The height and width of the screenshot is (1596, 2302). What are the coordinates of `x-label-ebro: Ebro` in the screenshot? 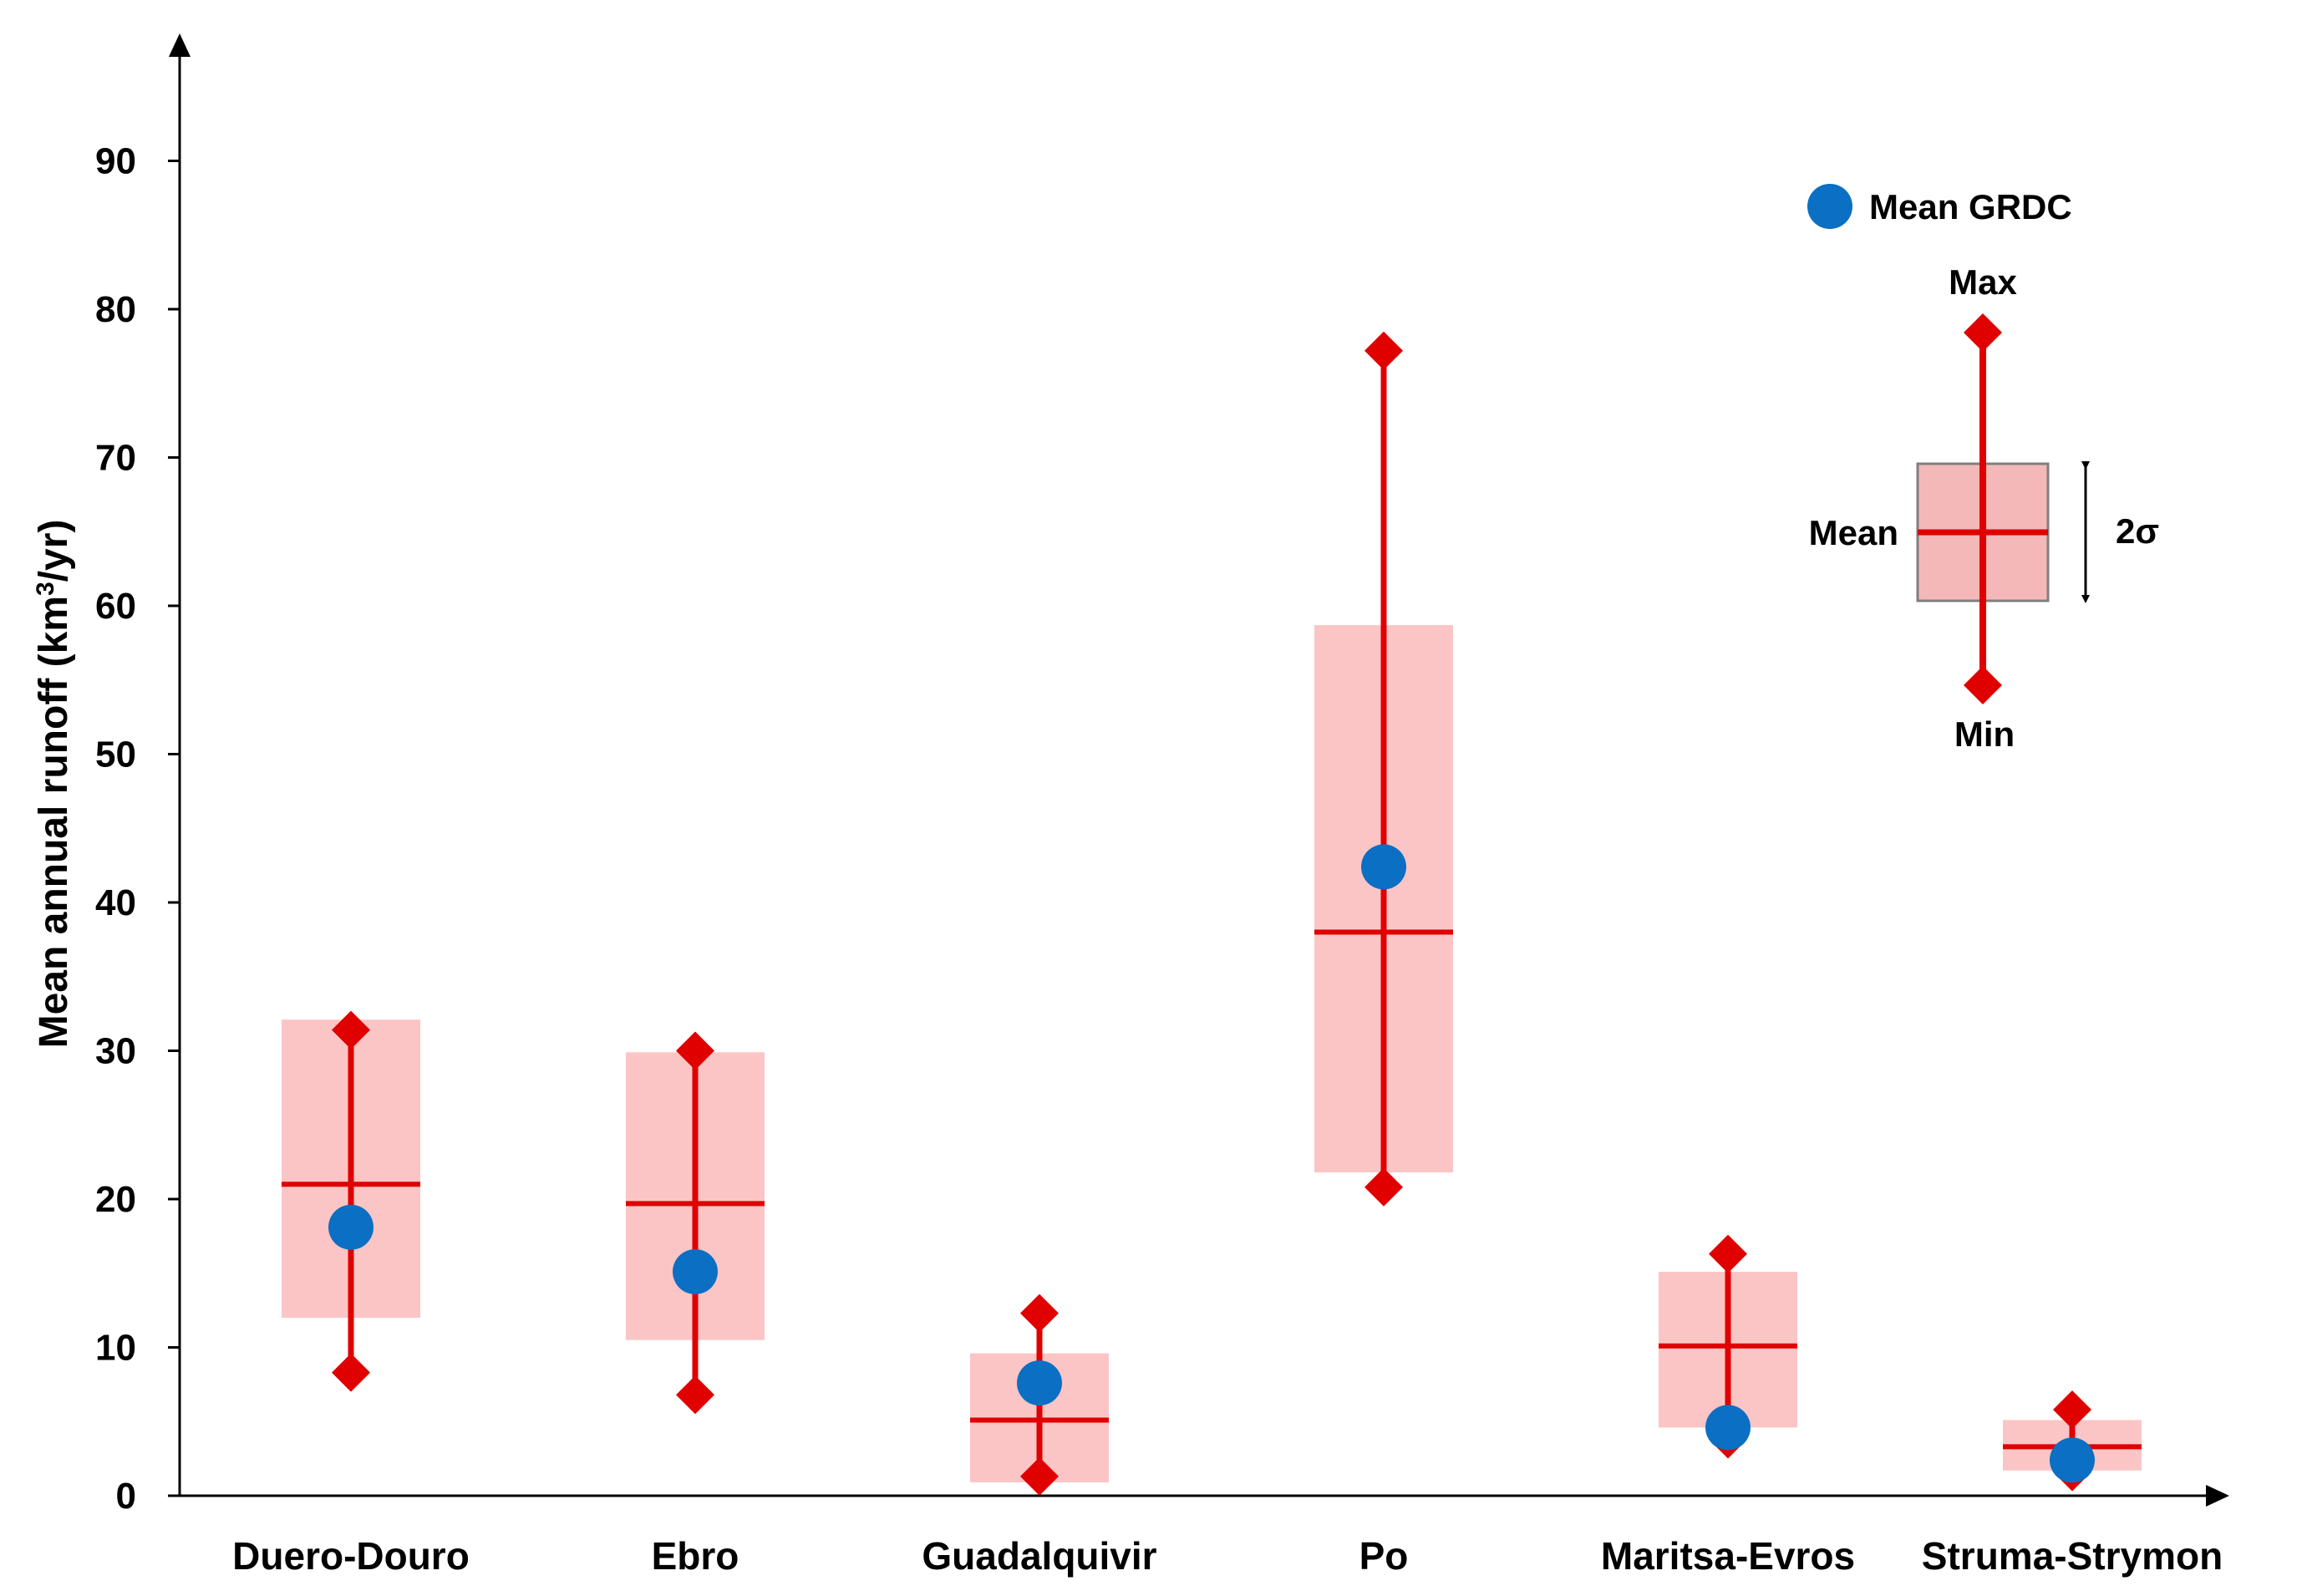 It's located at (695, 1556).